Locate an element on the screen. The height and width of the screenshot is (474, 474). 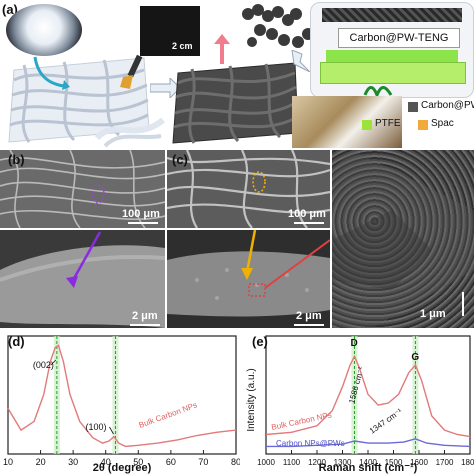
brush-icon is located at coordinates (131, 72).